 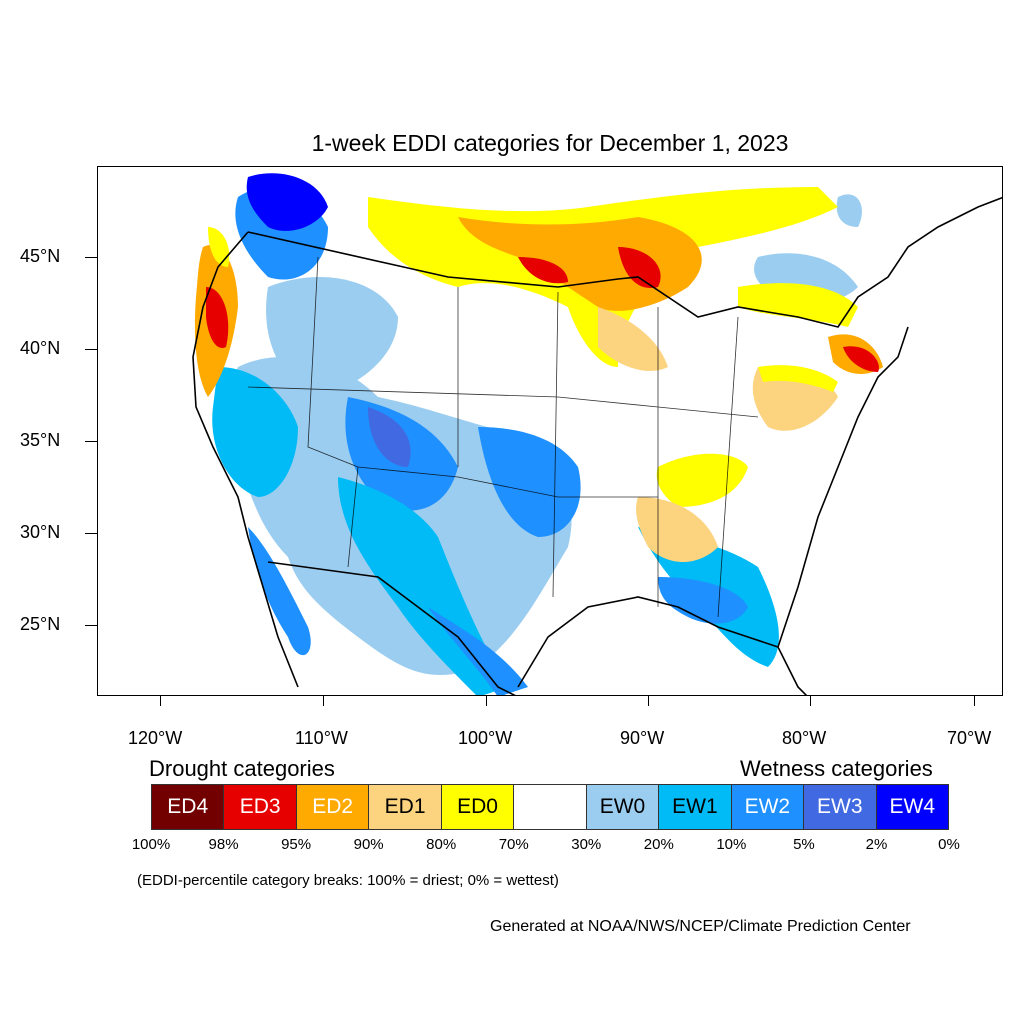 What do you see at coordinates (223, 844) in the screenshot?
I see `legend-break-label: 98%` at bounding box center [223, 844].